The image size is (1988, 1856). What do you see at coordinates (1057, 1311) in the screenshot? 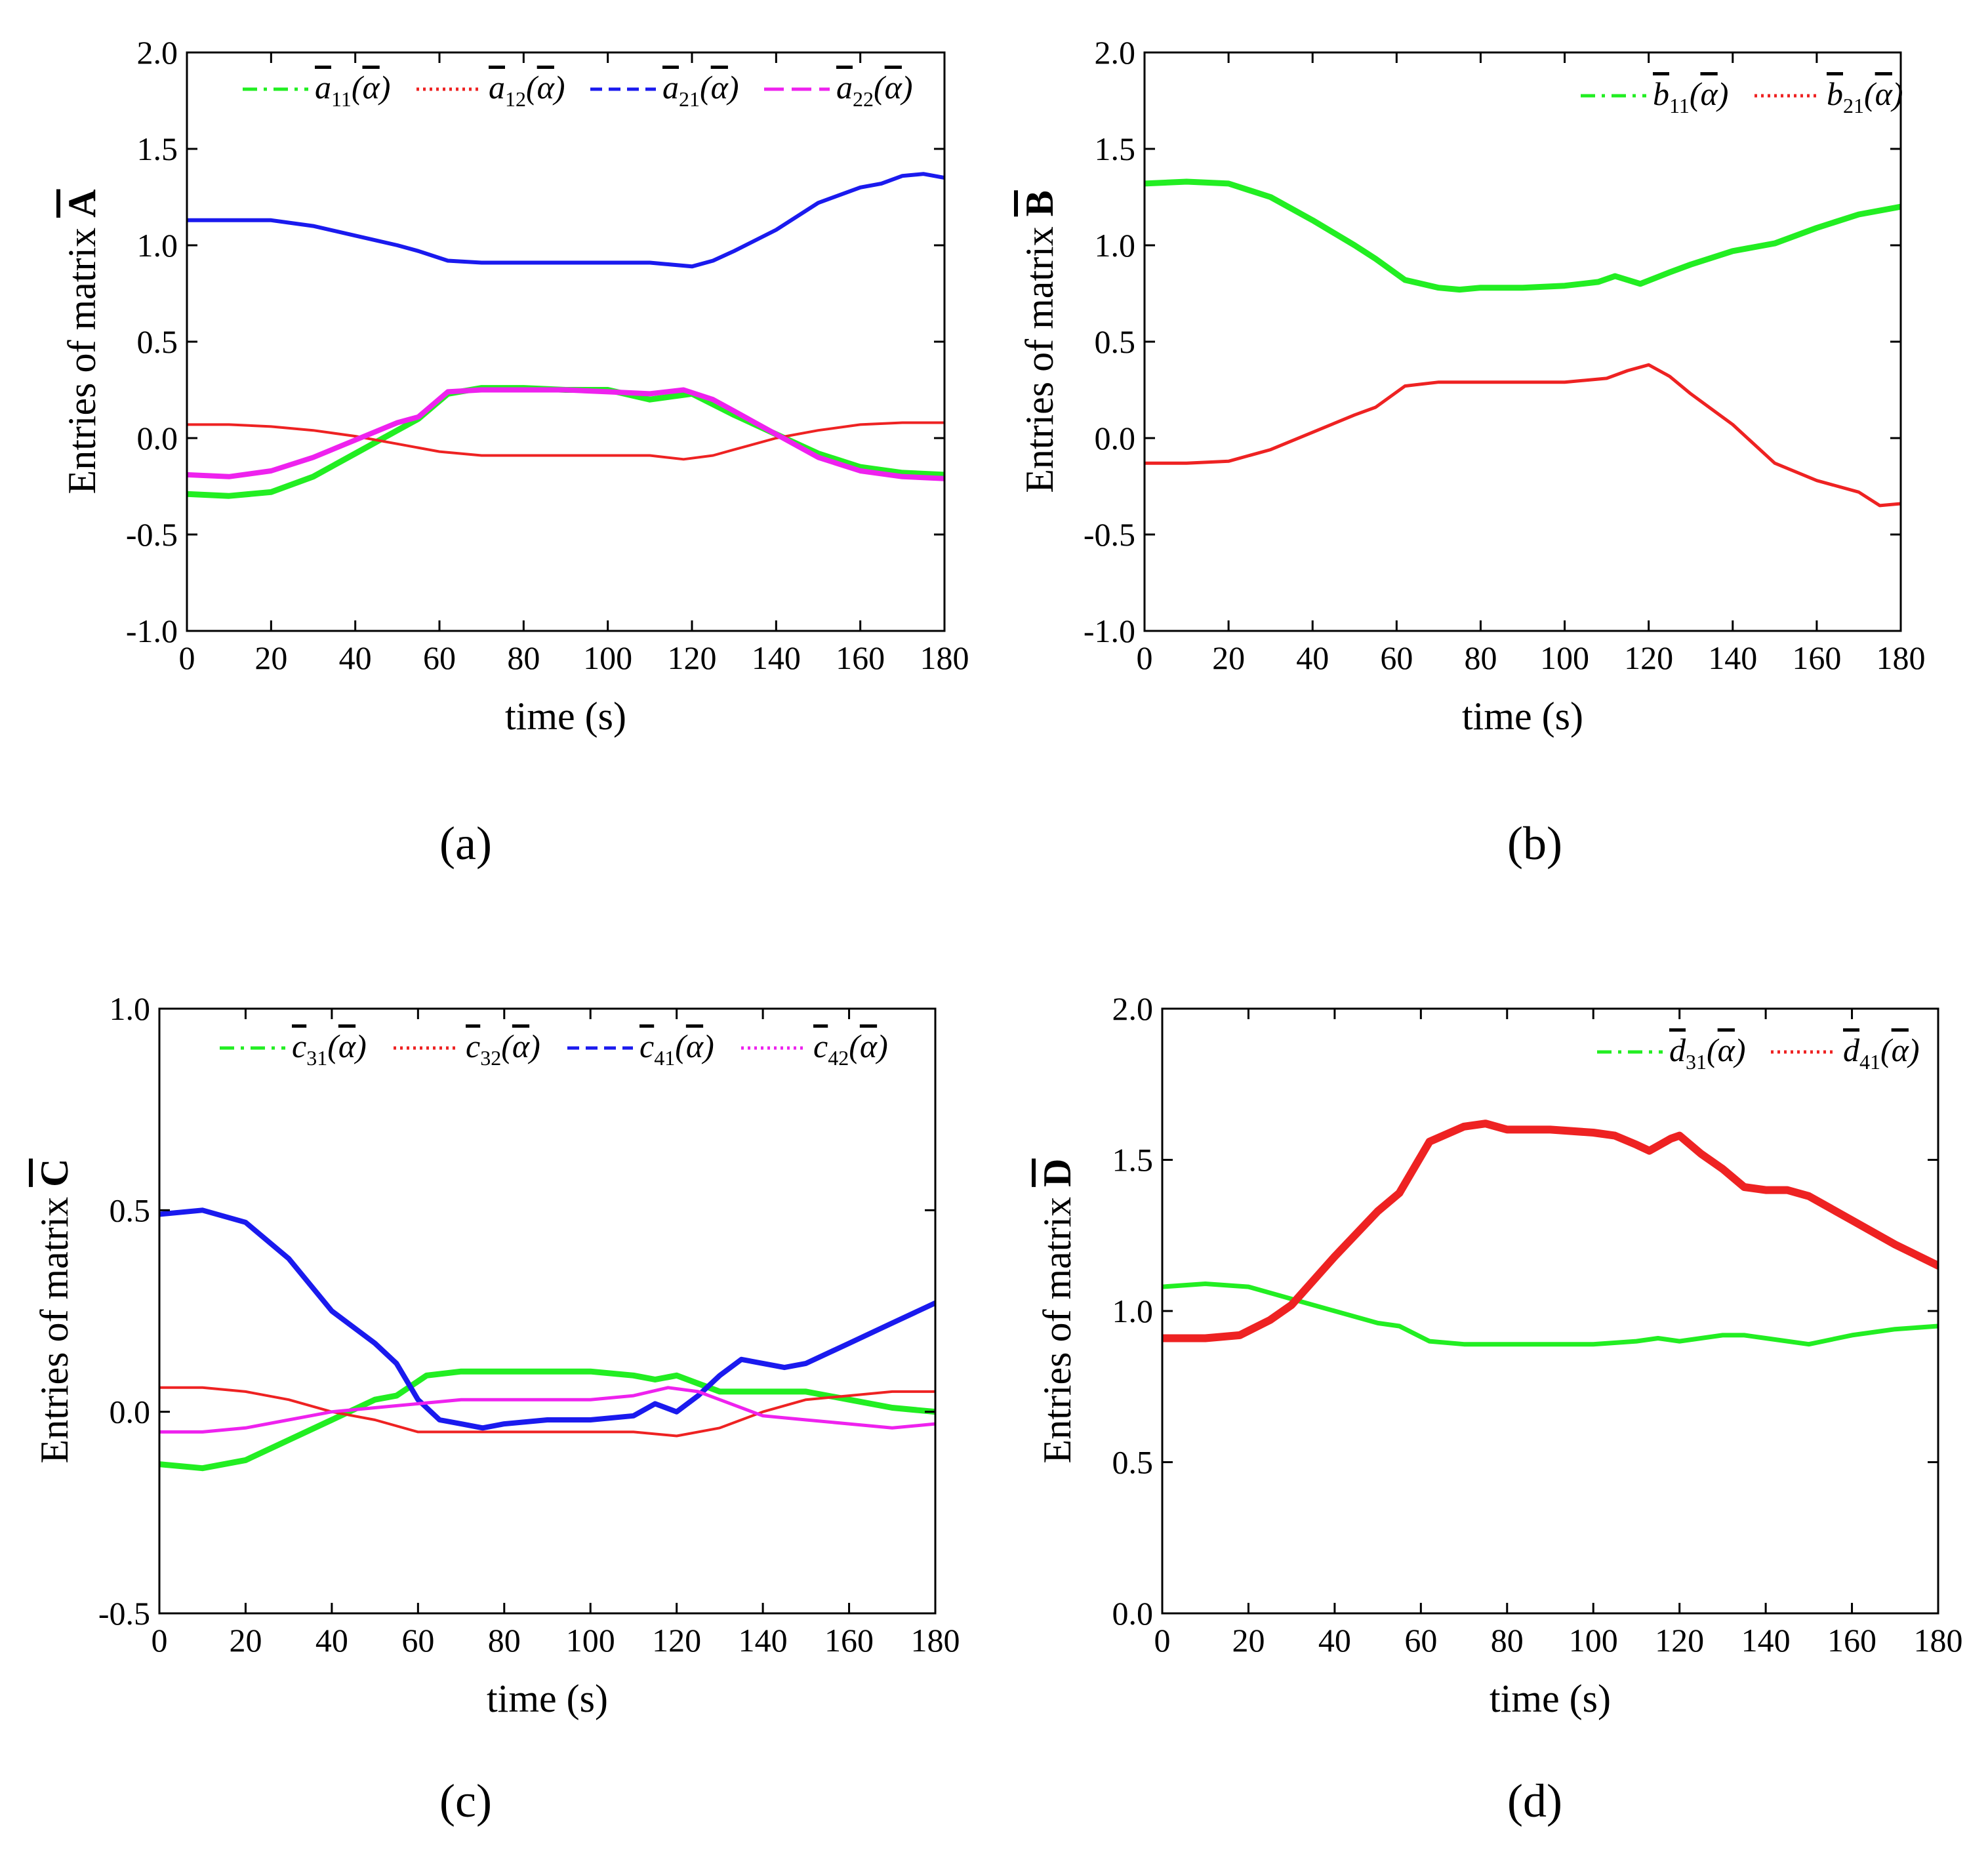
I see `y-axis-label: Entries of matrix D` at bounding box center [1057, 1311].